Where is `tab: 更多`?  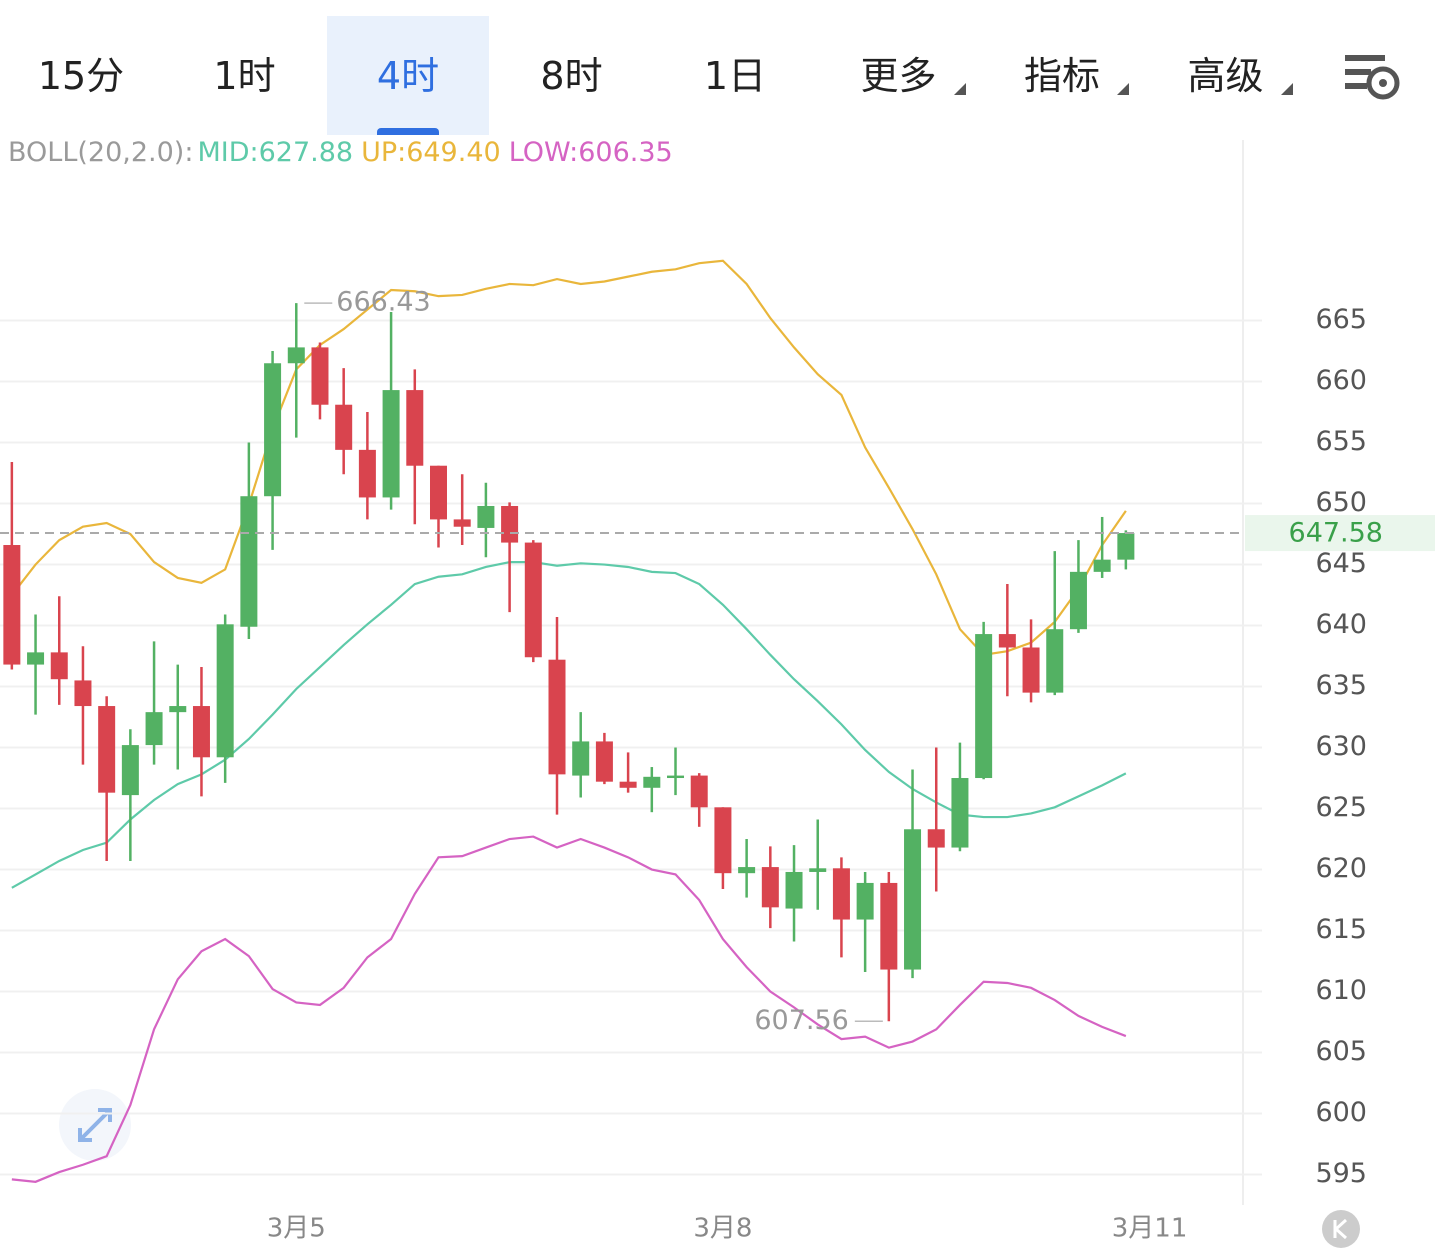 tab: 更多 is located at coordinates (899, 75).